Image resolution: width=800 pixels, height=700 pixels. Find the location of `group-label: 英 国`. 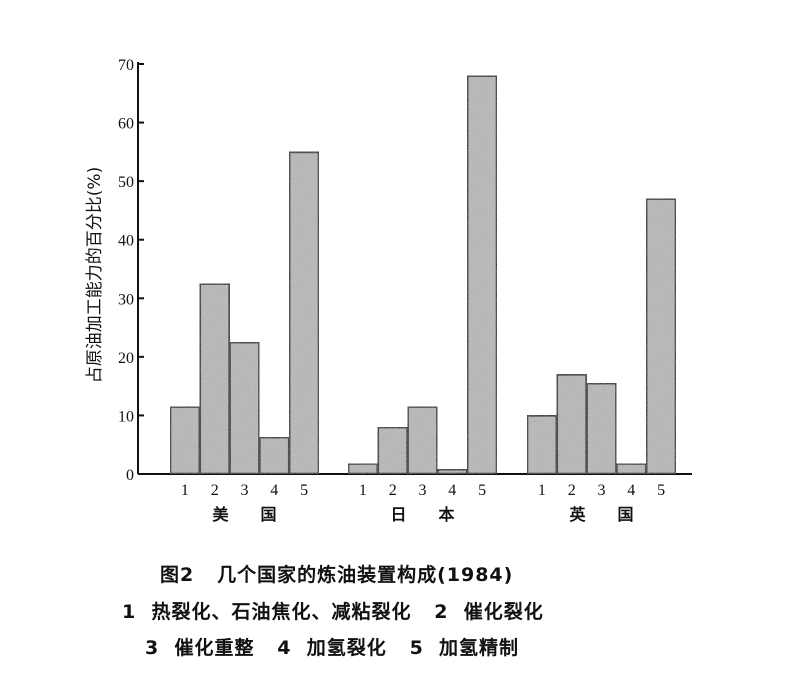

group-label: 英 国 is located at coordinates (600, 514).